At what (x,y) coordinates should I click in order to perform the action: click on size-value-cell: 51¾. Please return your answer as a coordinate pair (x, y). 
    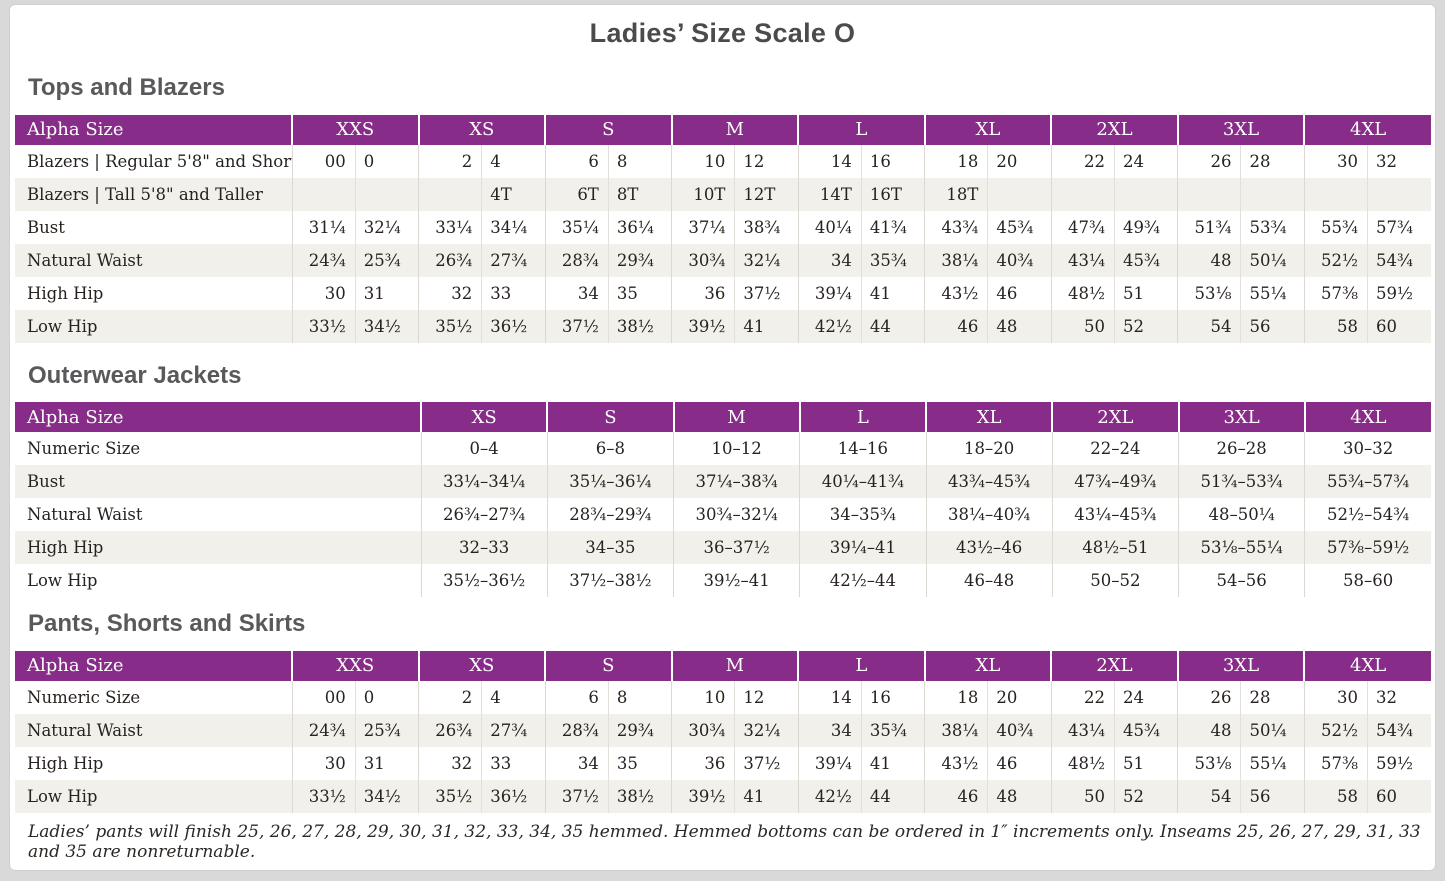
    Looking at the image, I should click on (1209, 227).